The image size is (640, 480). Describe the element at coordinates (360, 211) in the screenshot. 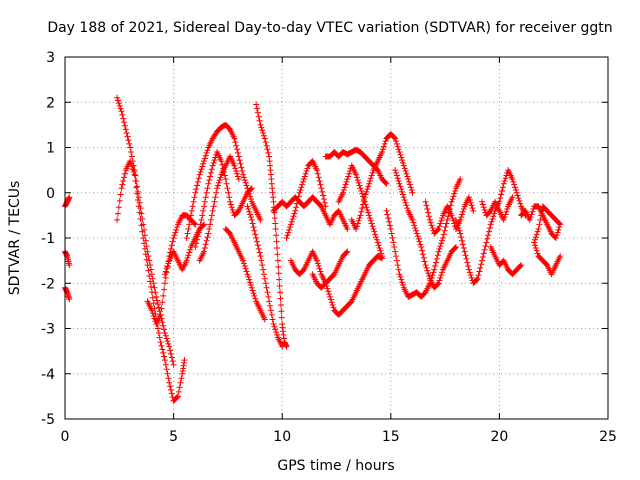

I see `series-seg-s` at that location.